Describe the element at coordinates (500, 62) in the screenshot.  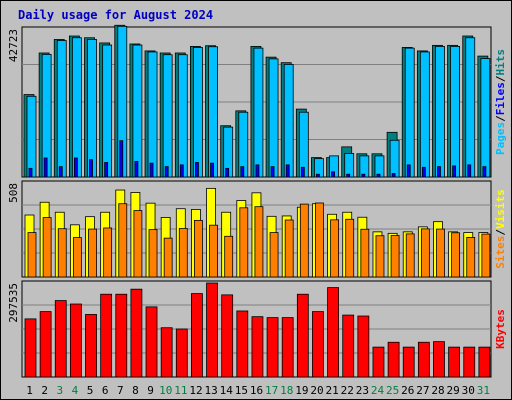
I see `legend-entry-hits: Hits` at that location.